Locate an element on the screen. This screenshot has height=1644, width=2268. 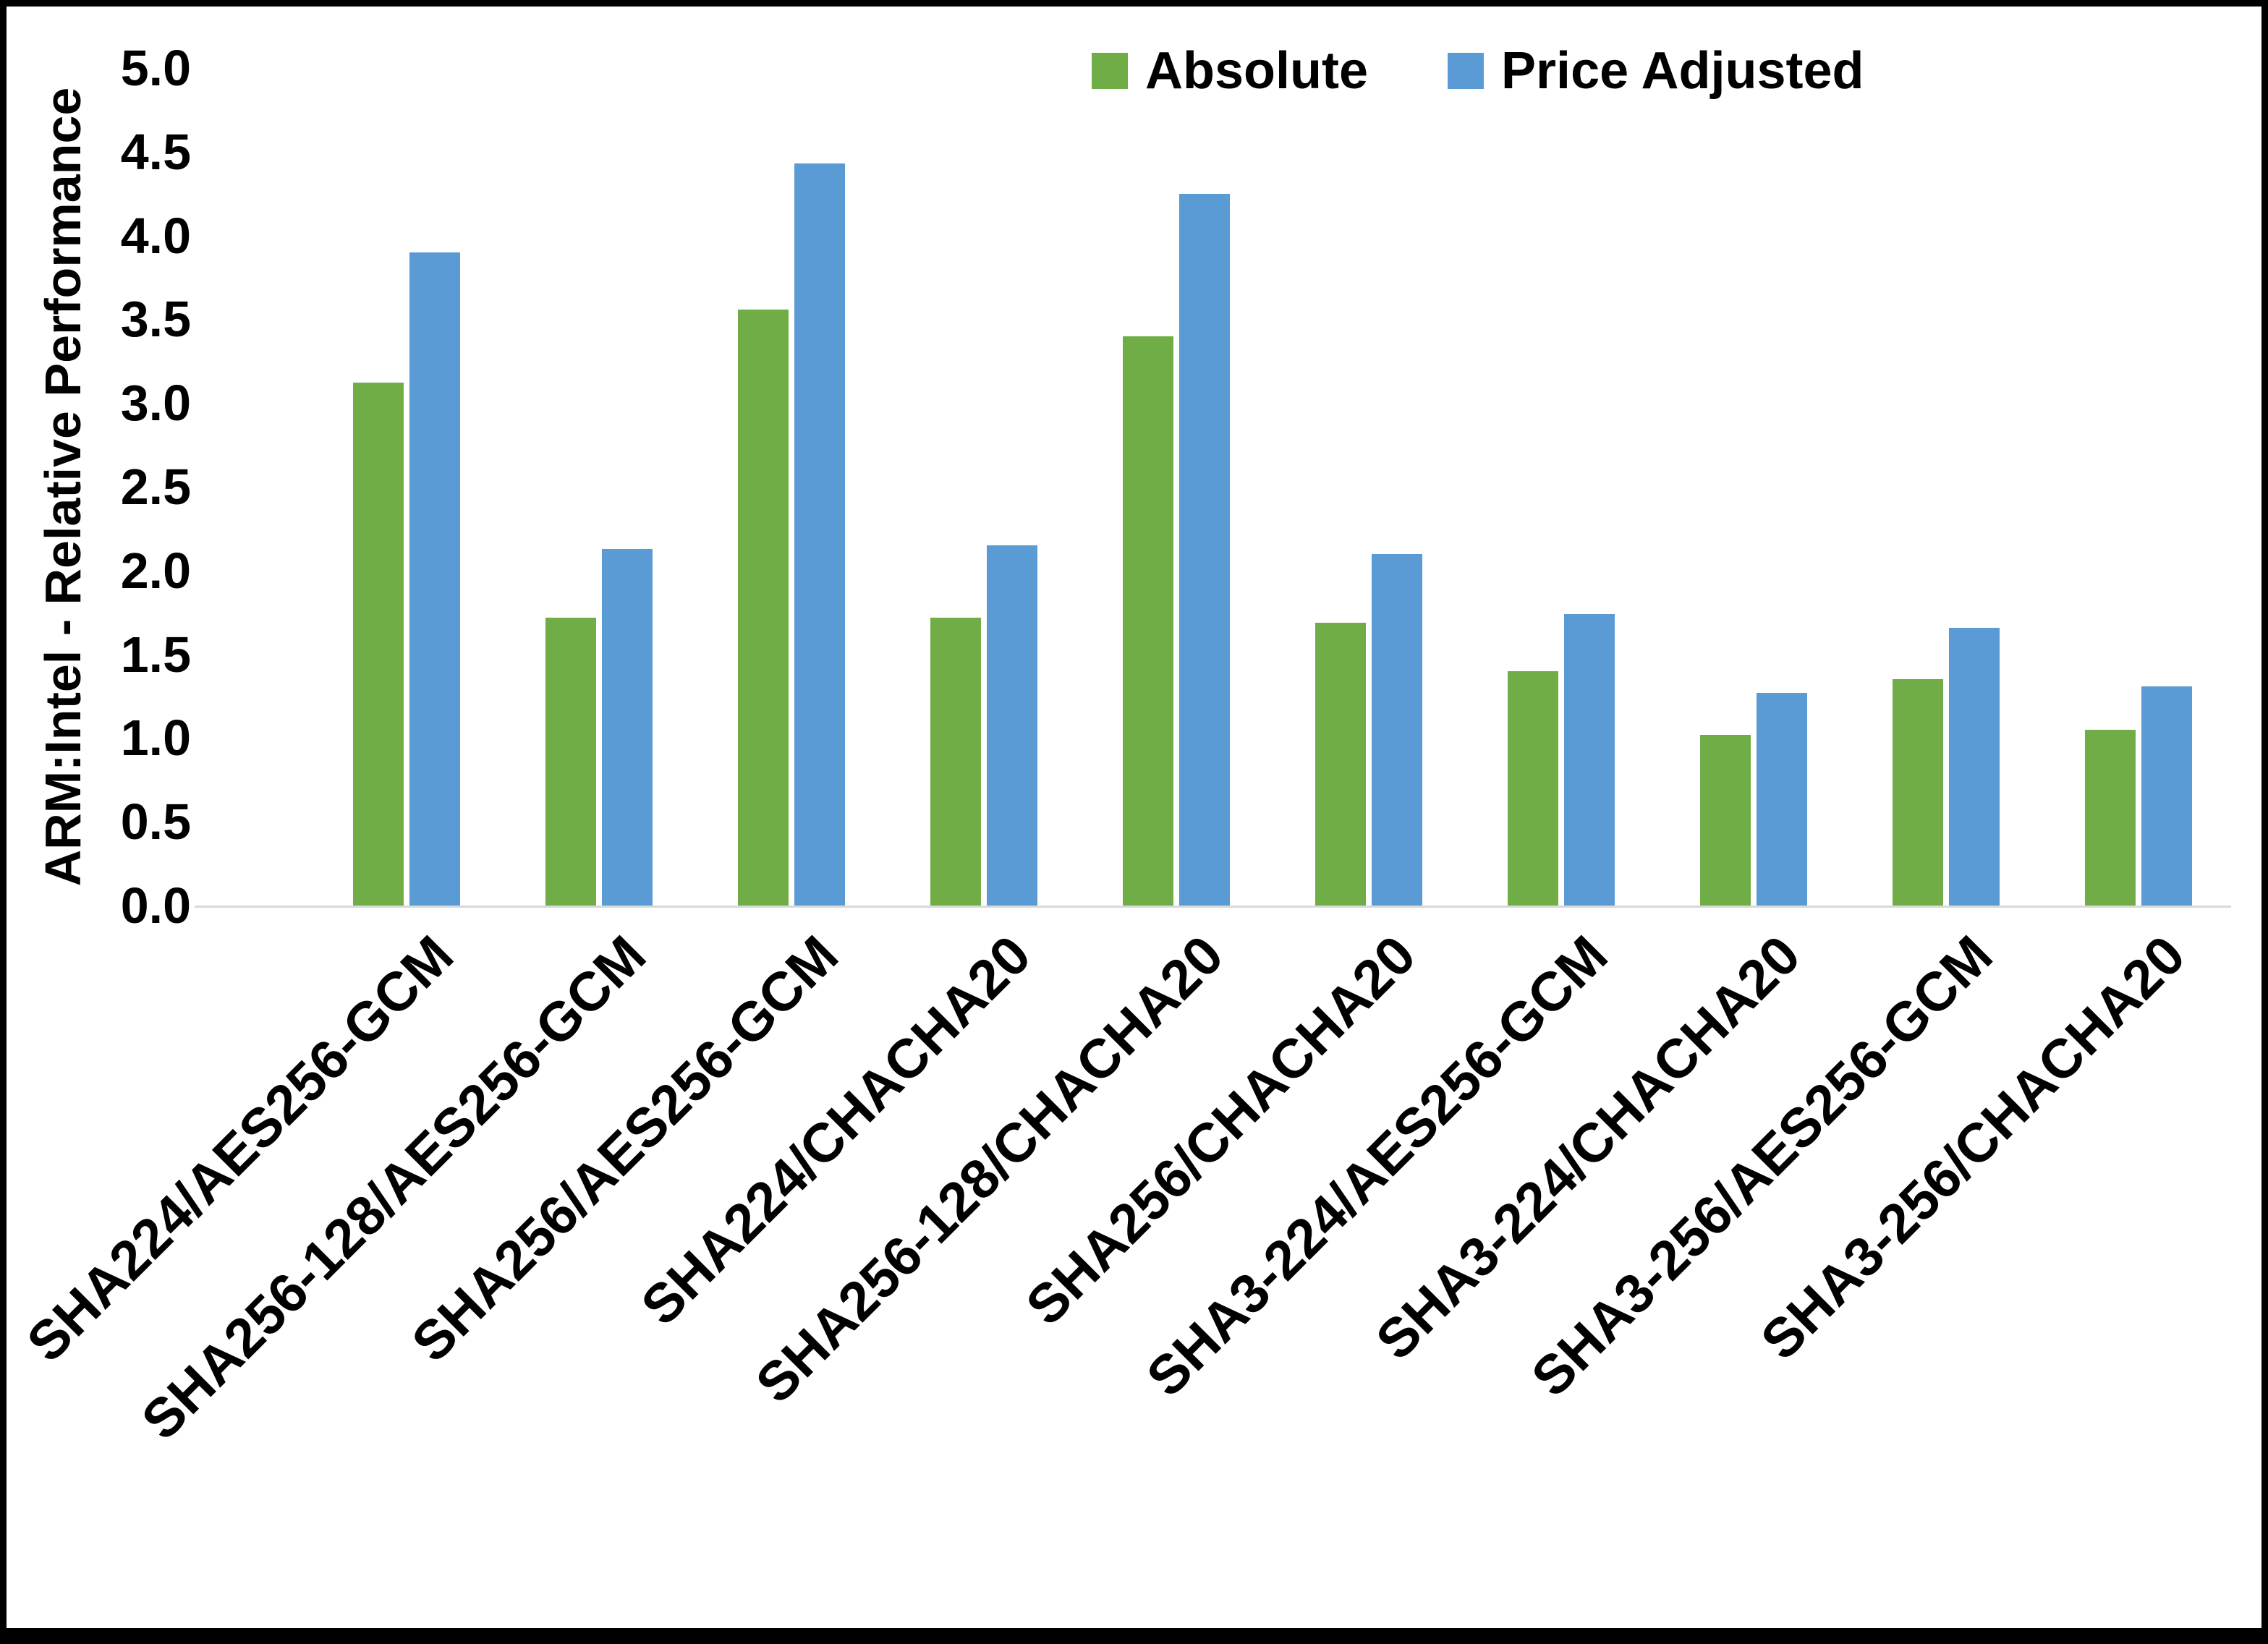
y-tick-label: 1.5 is located at coordinates (155, 654).